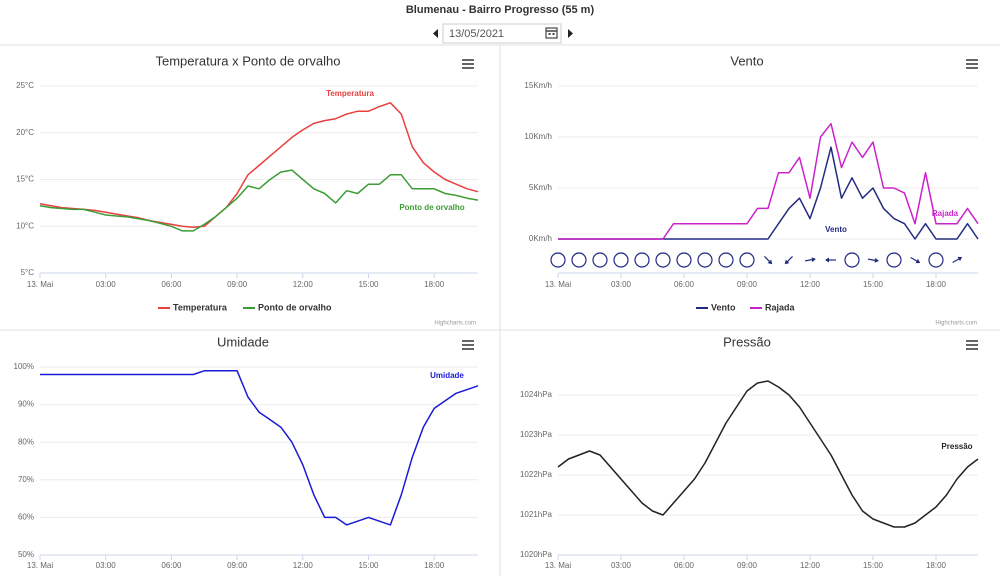  Describe the element at coordinates (536, 434) in the screenshot. I see `y-tick-label: 1023hPa` at that location.